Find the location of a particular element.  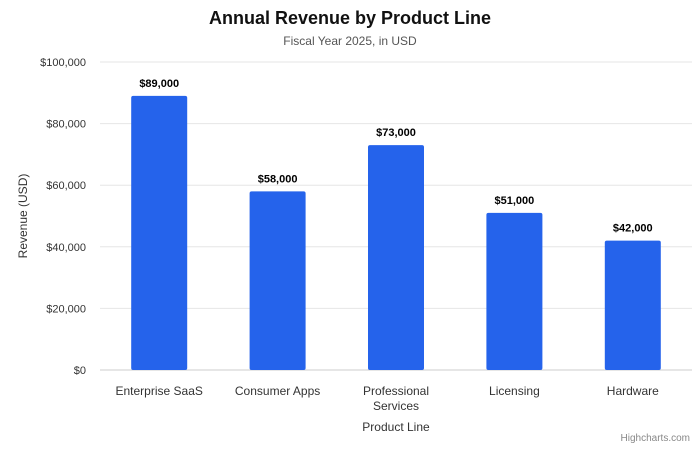

y-axis-title: Revenue (USD) is located at coordinates (23, 216).